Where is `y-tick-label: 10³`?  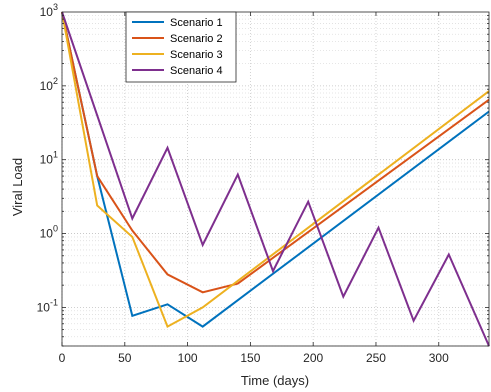 y-tick-label: 10³ is located at coordinates (49, 10).